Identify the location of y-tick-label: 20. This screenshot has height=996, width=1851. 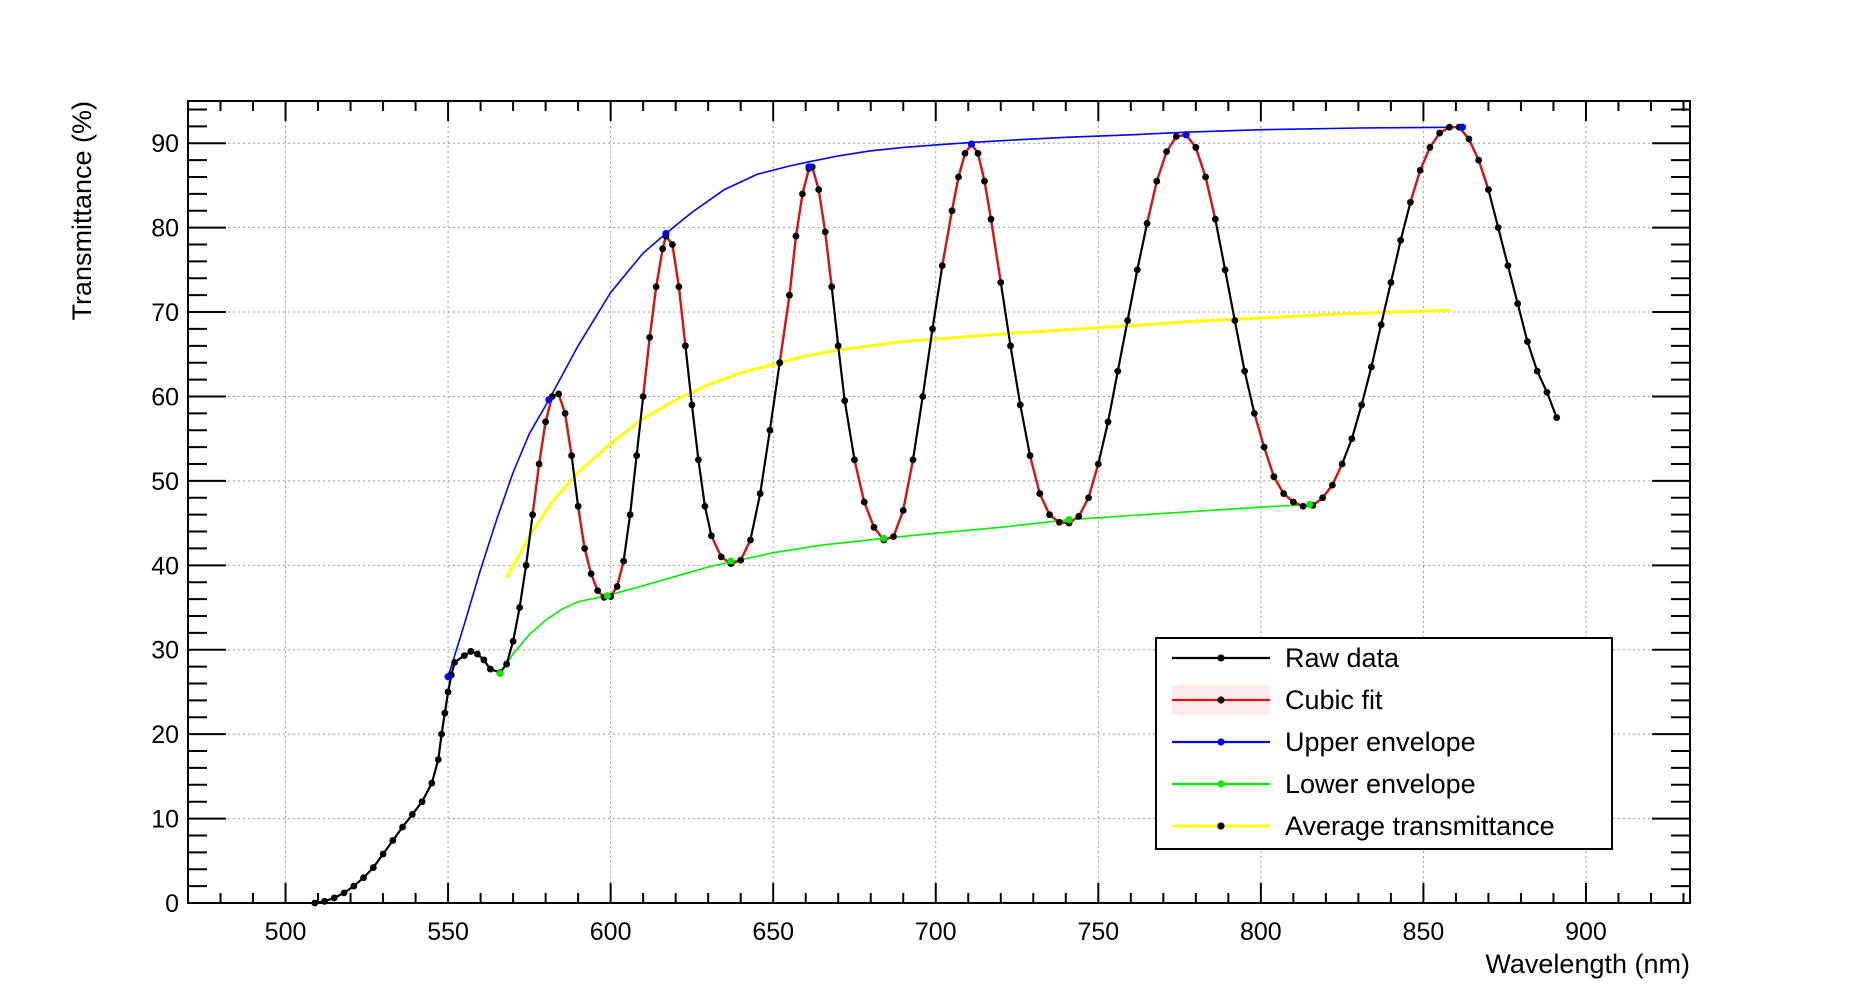
(165, 735).